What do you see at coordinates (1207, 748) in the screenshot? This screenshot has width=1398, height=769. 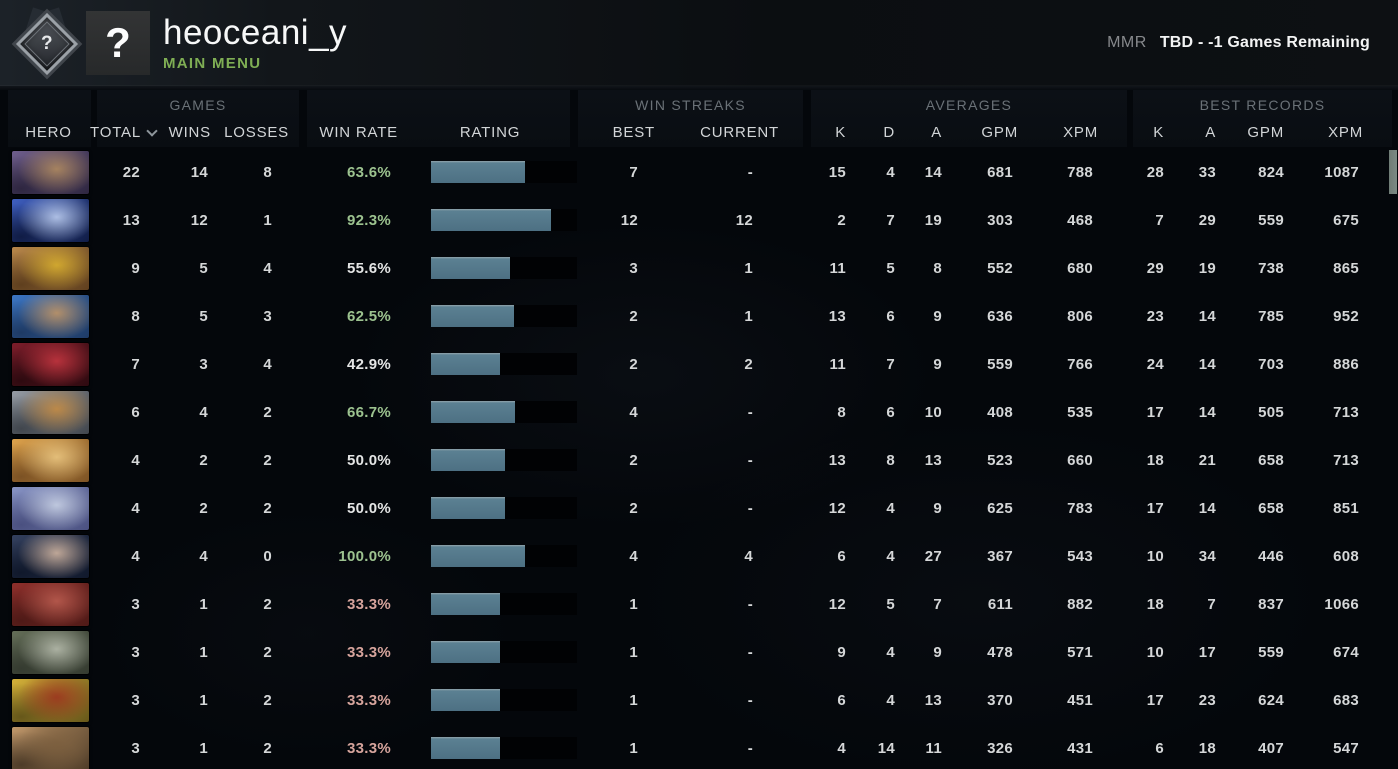 I see `best-assists-value: 18` at bounding box center [1207, 748].